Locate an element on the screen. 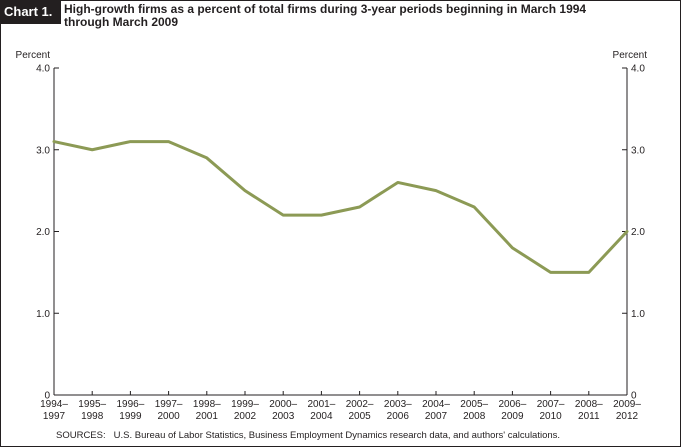 The image size is (681, 447). x-tick-label: 2008– 2011 is located at coordinates (589, 410).